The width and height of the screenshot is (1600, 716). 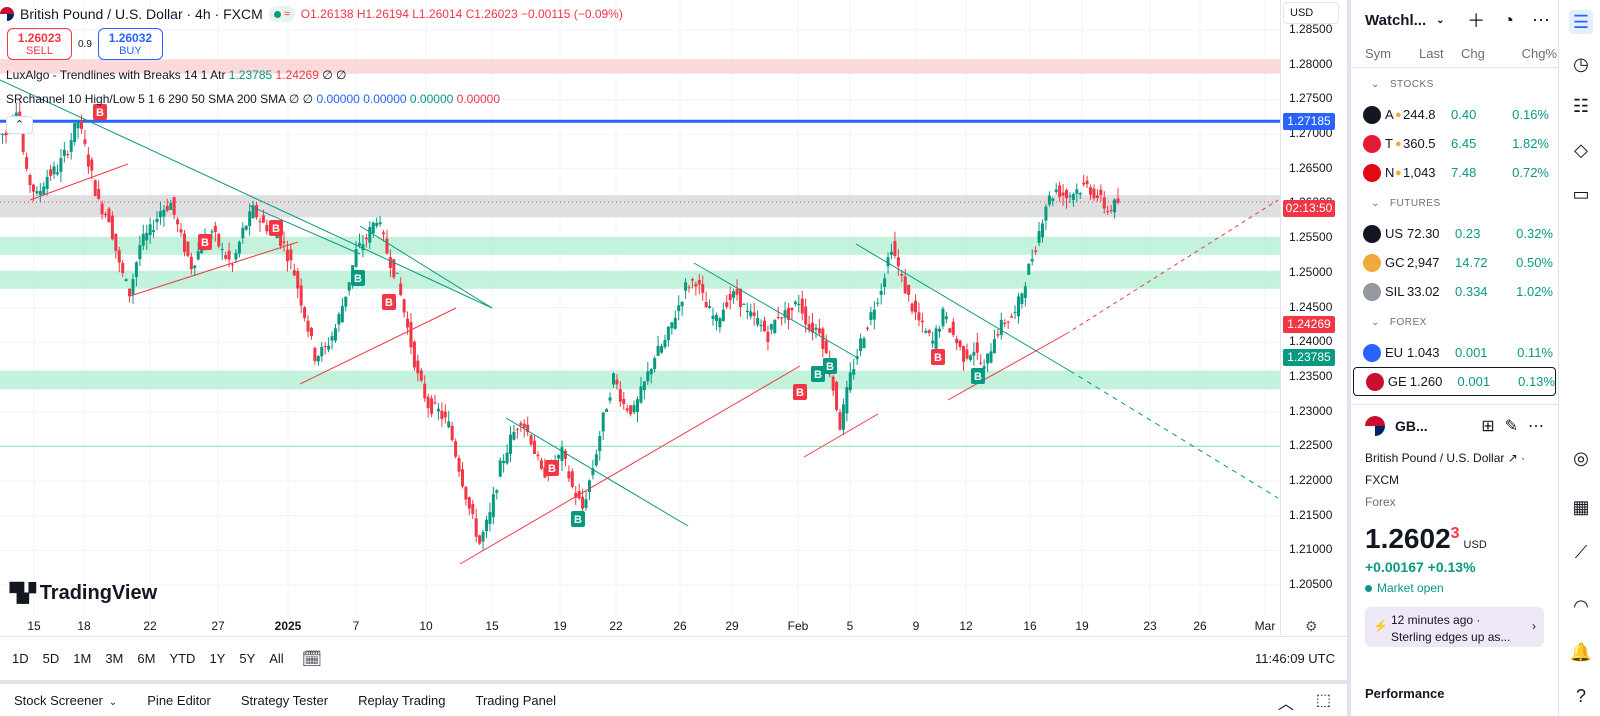 I want to click on sr-zone-support, so click(x=640, y=245).